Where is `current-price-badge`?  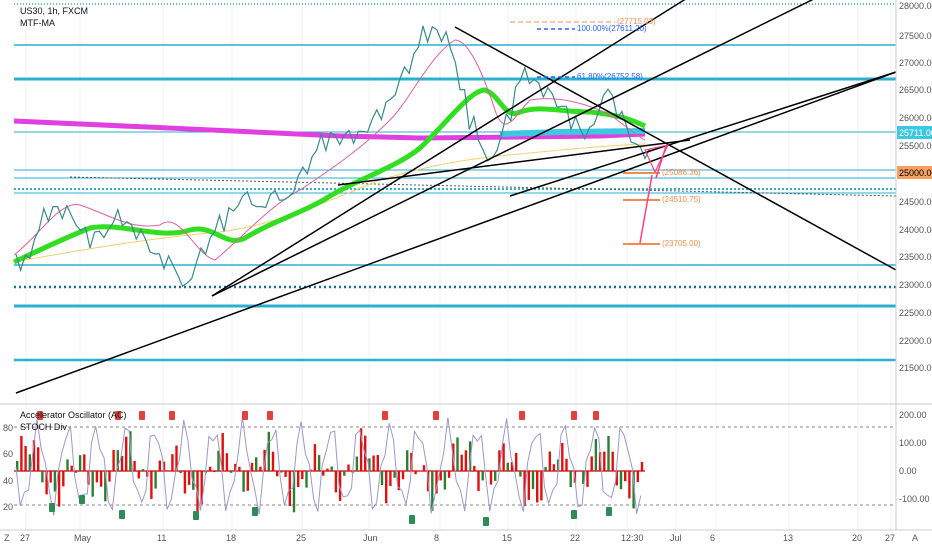
current-price-badge is located at coordinates (914, 132).